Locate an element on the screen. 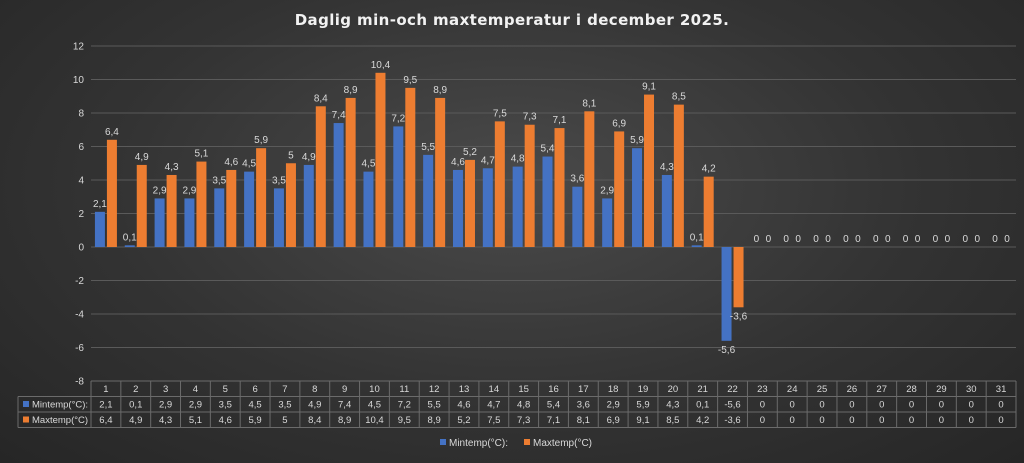  table-cell: 10,4 is located at coordinates (374, 420).